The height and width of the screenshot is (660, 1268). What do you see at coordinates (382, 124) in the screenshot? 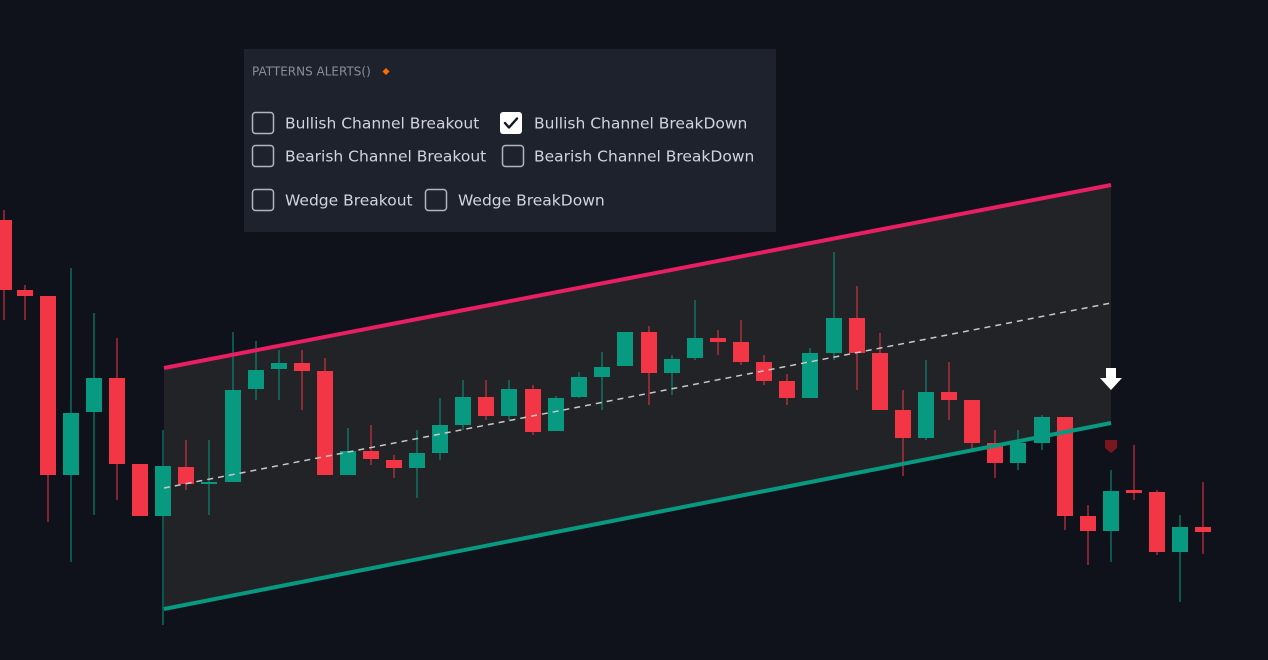
I see `option-label: Bullish Channel Breakout` at bounding box center [382, 124].